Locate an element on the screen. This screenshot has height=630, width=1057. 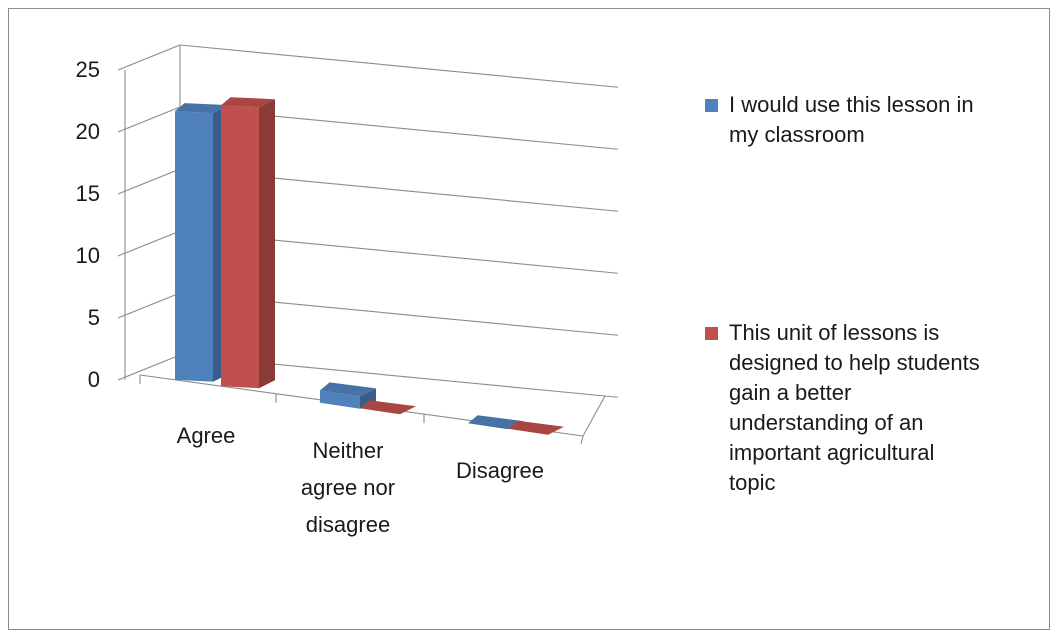
floor-right-edge is located at coordinates (594, 416).